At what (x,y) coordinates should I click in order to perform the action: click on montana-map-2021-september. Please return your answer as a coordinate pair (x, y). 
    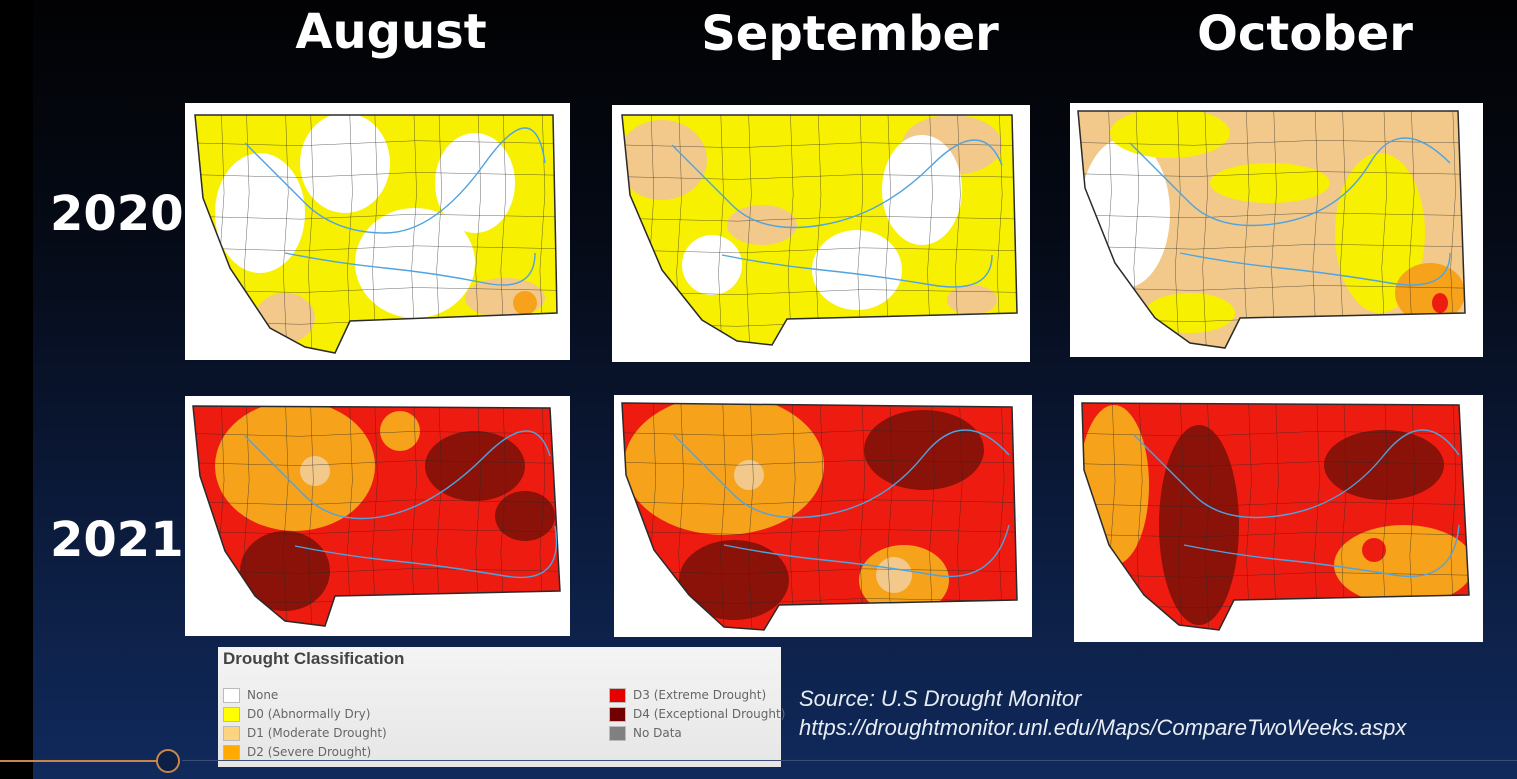
    Looking at the image, I should click on (819, 516).